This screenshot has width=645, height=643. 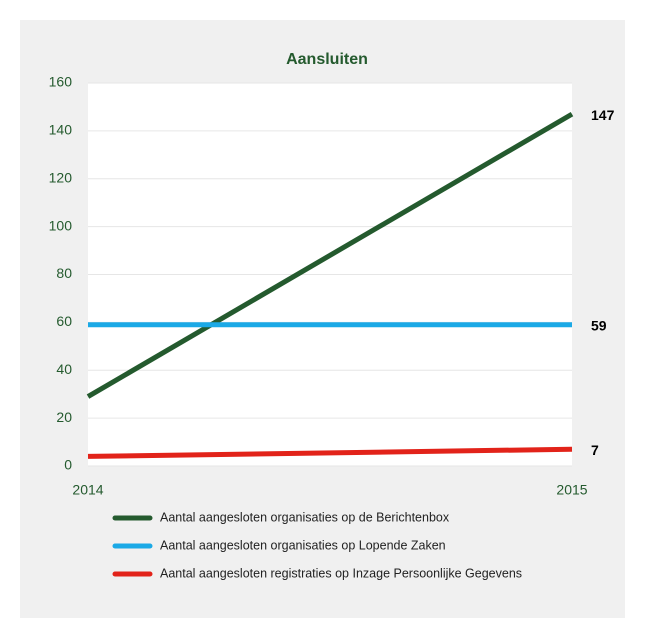 I want to click on y-tick-label: 0, so click(x=68, y=465).